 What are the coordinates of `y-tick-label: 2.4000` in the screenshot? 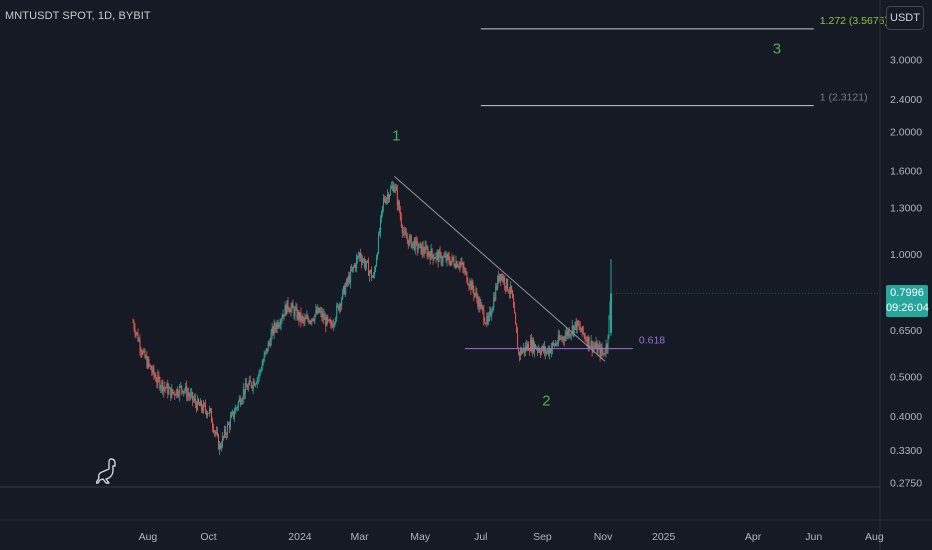 It's located at (906, 100).